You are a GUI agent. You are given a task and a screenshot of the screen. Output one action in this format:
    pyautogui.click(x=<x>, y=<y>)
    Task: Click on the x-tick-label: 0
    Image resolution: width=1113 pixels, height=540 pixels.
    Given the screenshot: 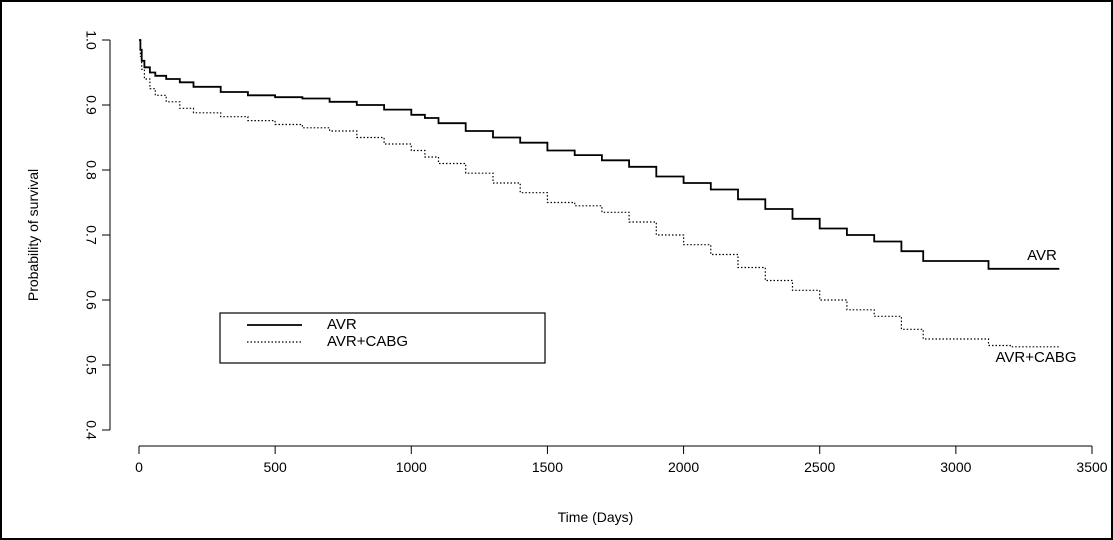 What is the action you would take?
    pyautogui.click(x=139, y=467)
    